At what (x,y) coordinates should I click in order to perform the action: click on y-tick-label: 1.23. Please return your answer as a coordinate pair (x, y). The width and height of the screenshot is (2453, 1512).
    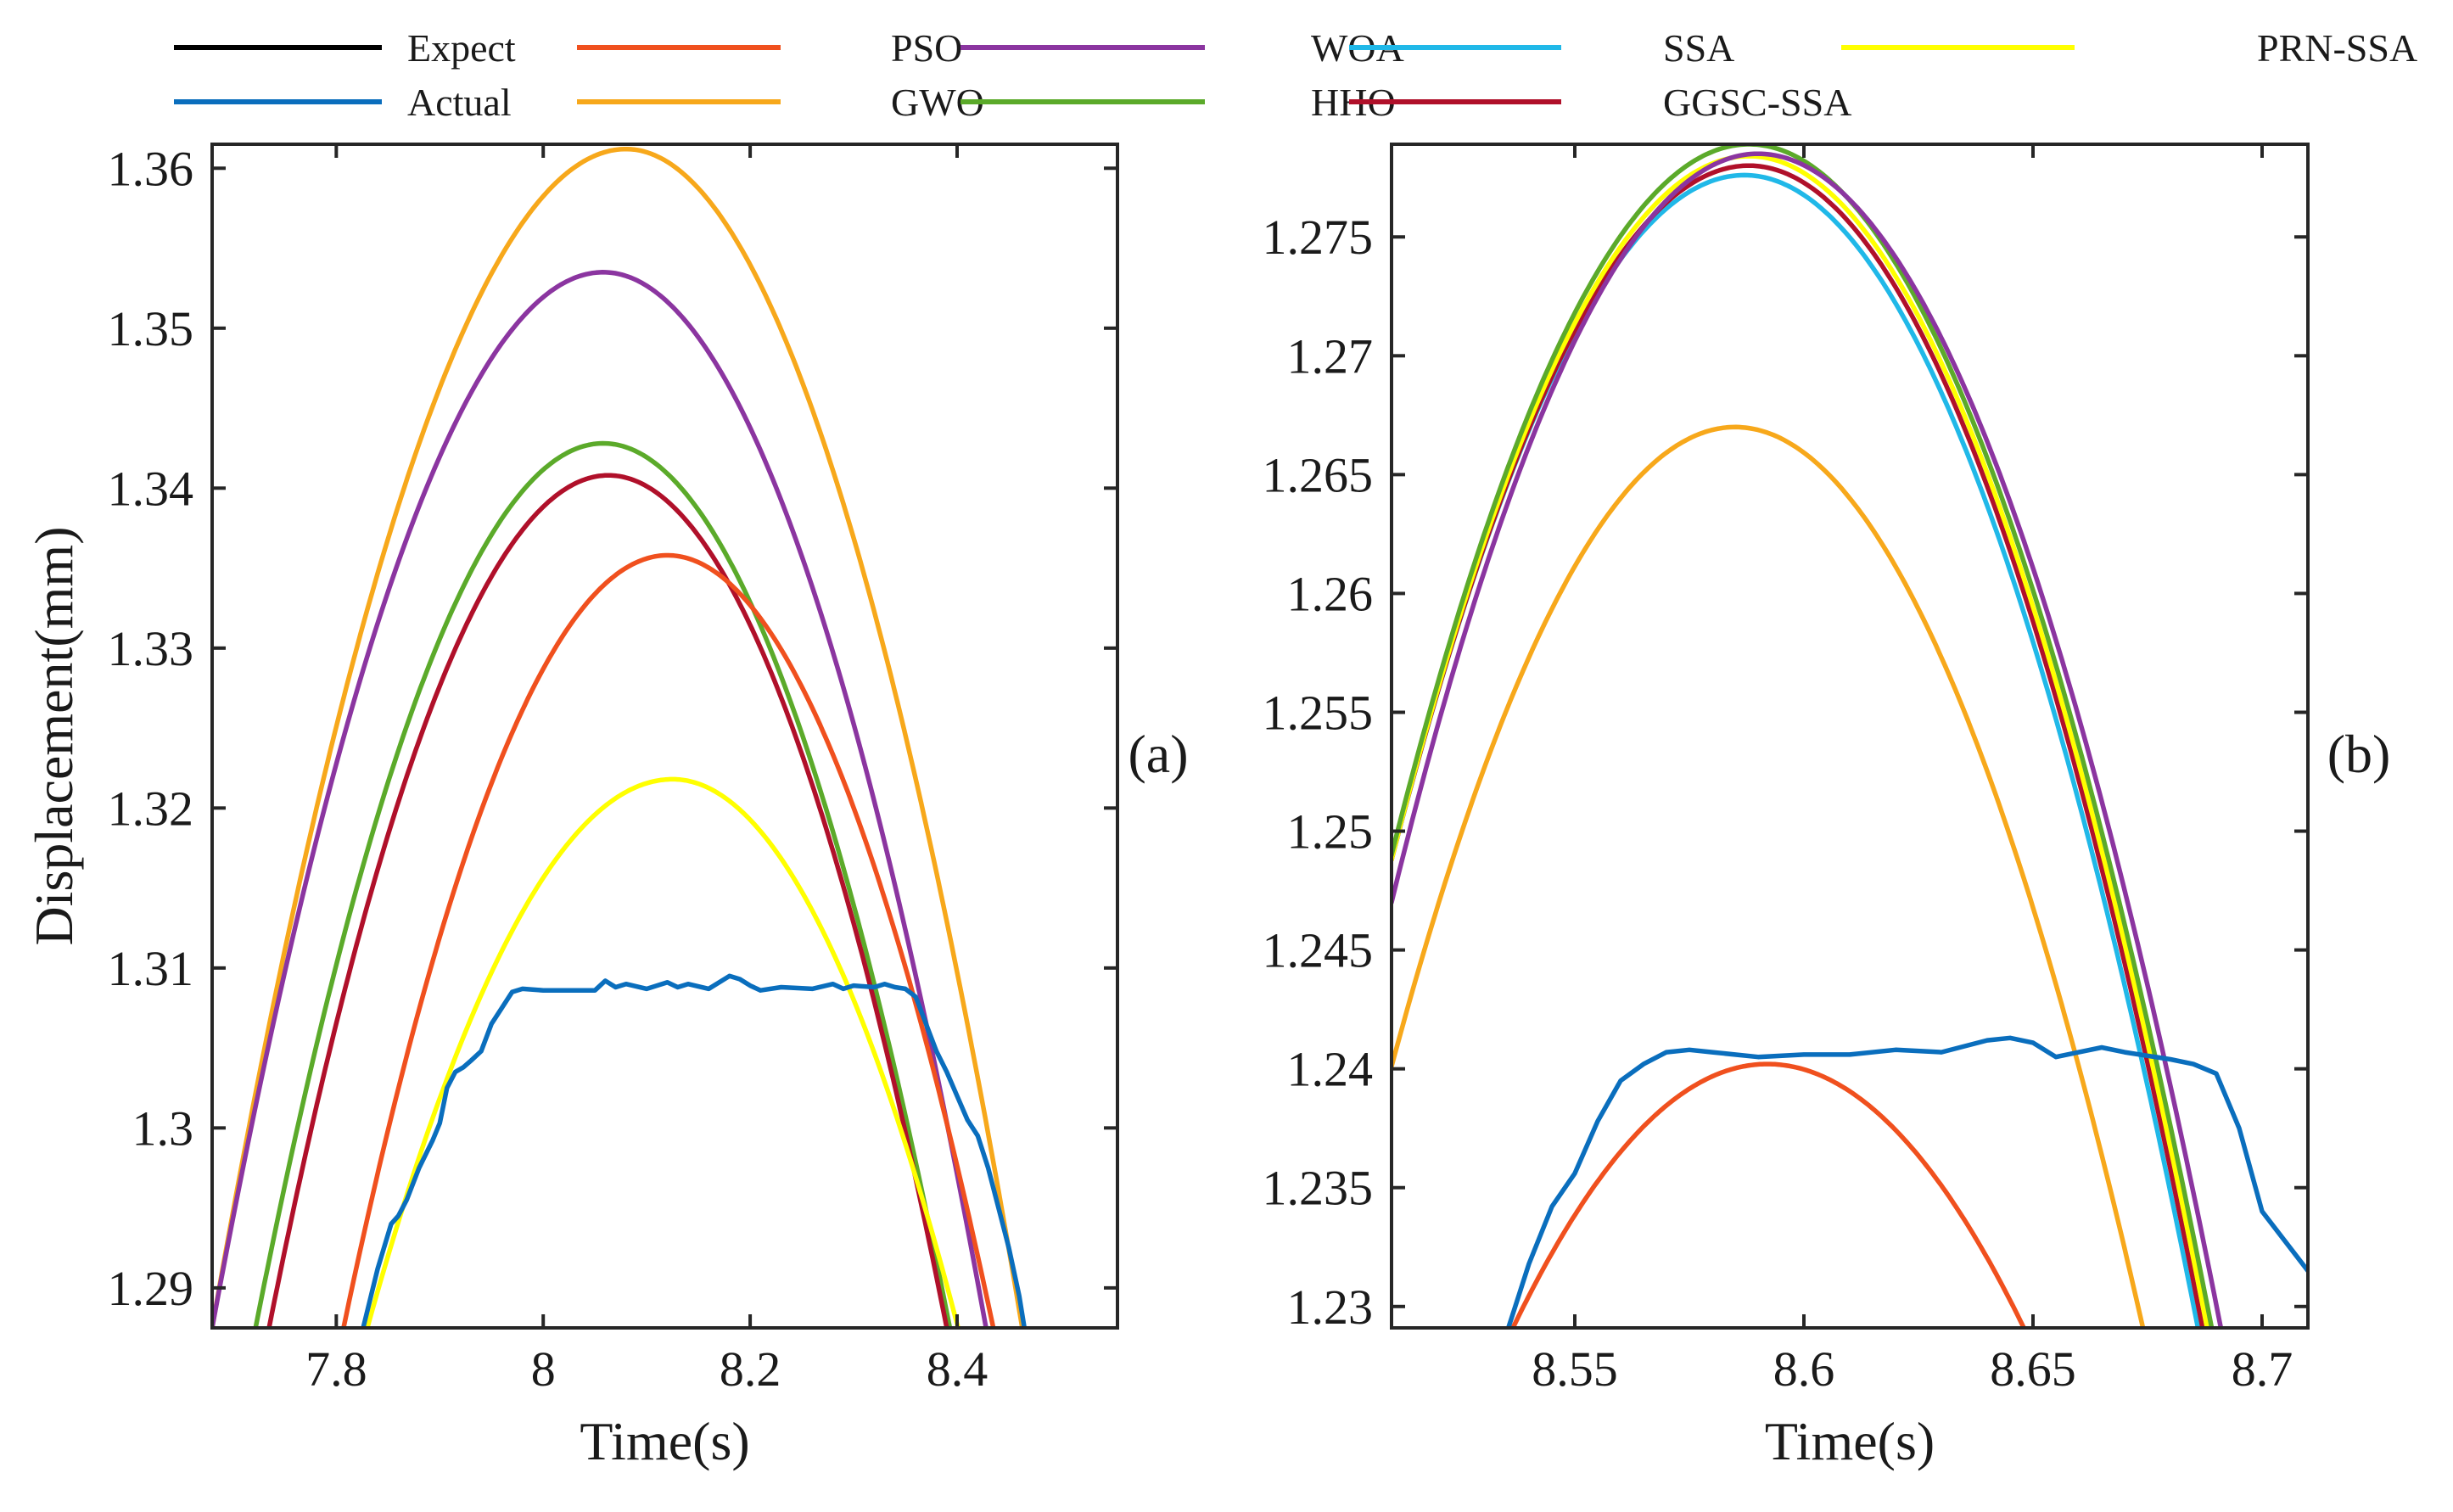
    Looking at the image, I should click on (1330, 1307).